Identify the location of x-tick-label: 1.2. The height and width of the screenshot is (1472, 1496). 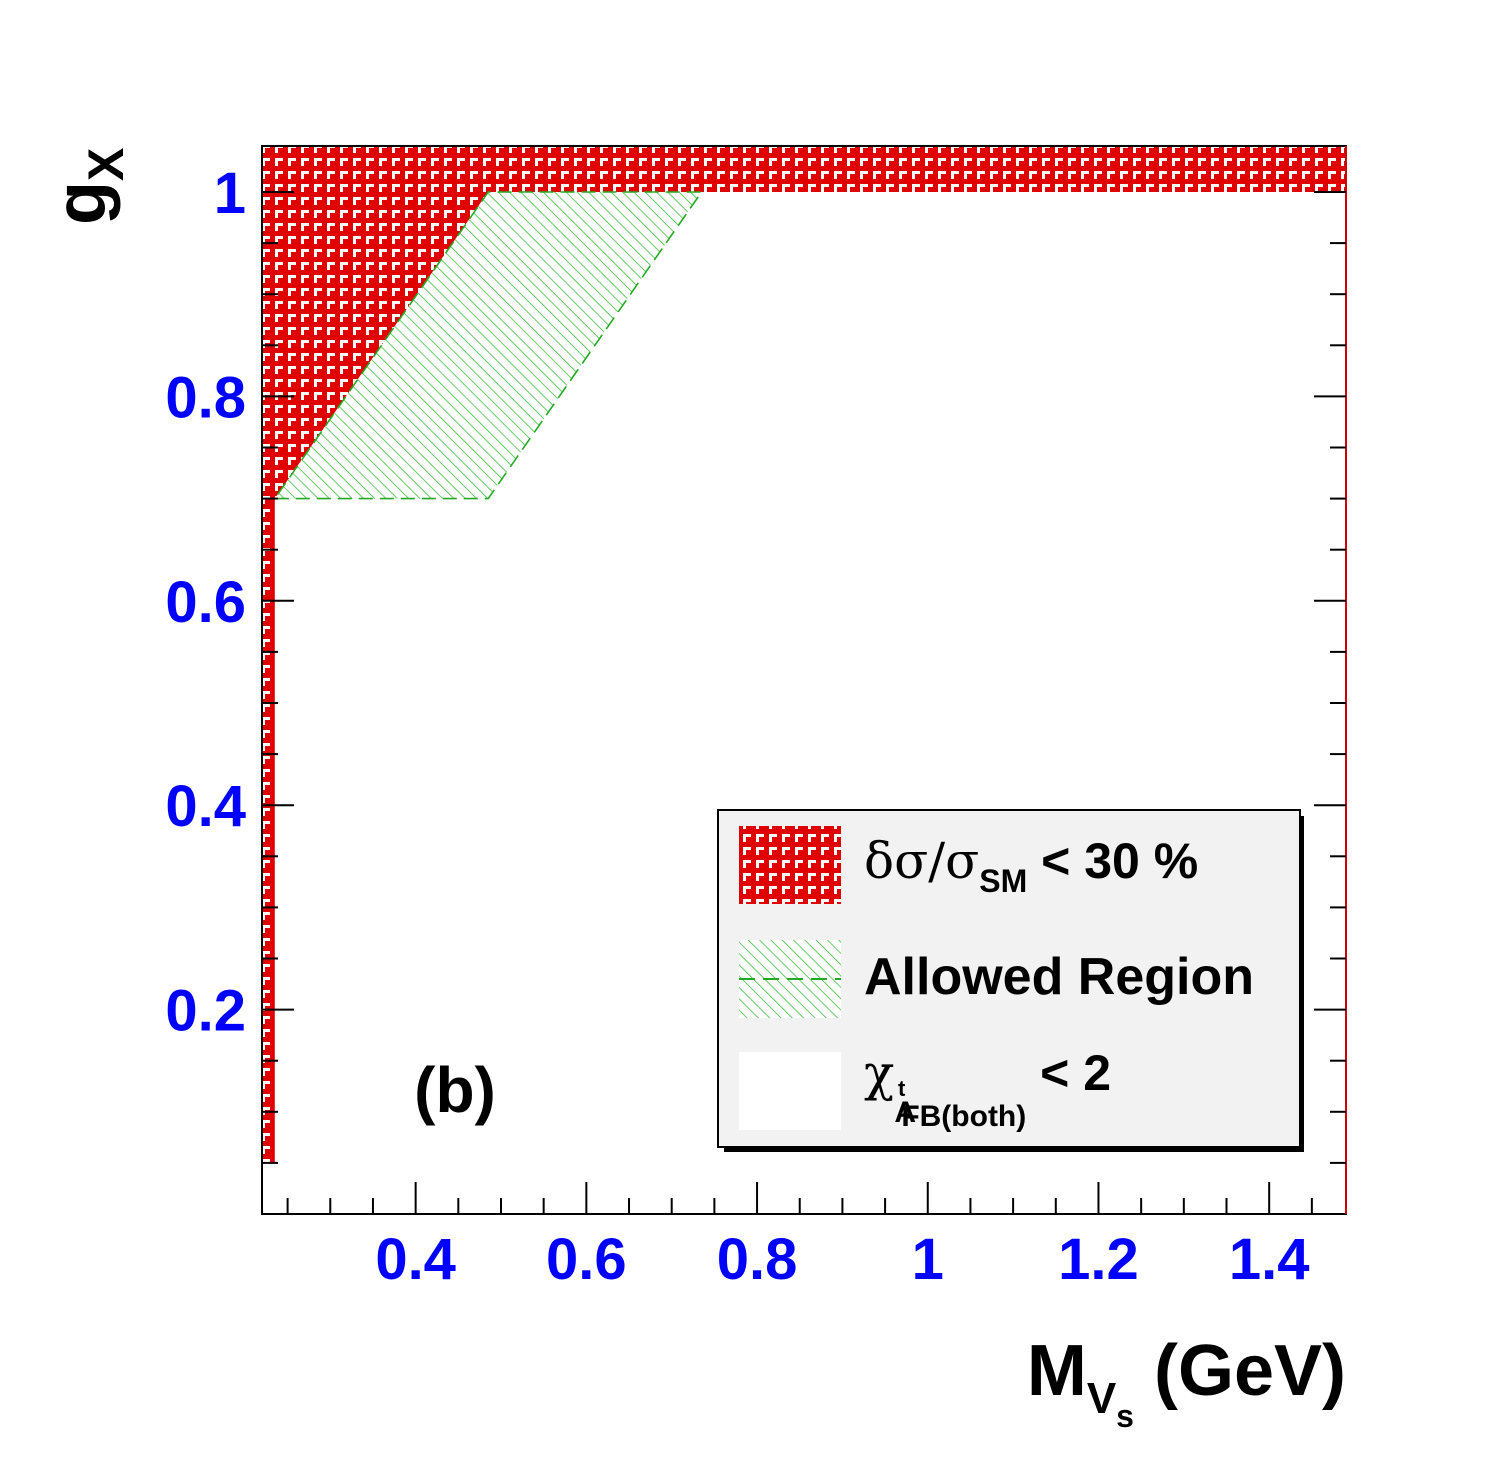
(1098, 1259).